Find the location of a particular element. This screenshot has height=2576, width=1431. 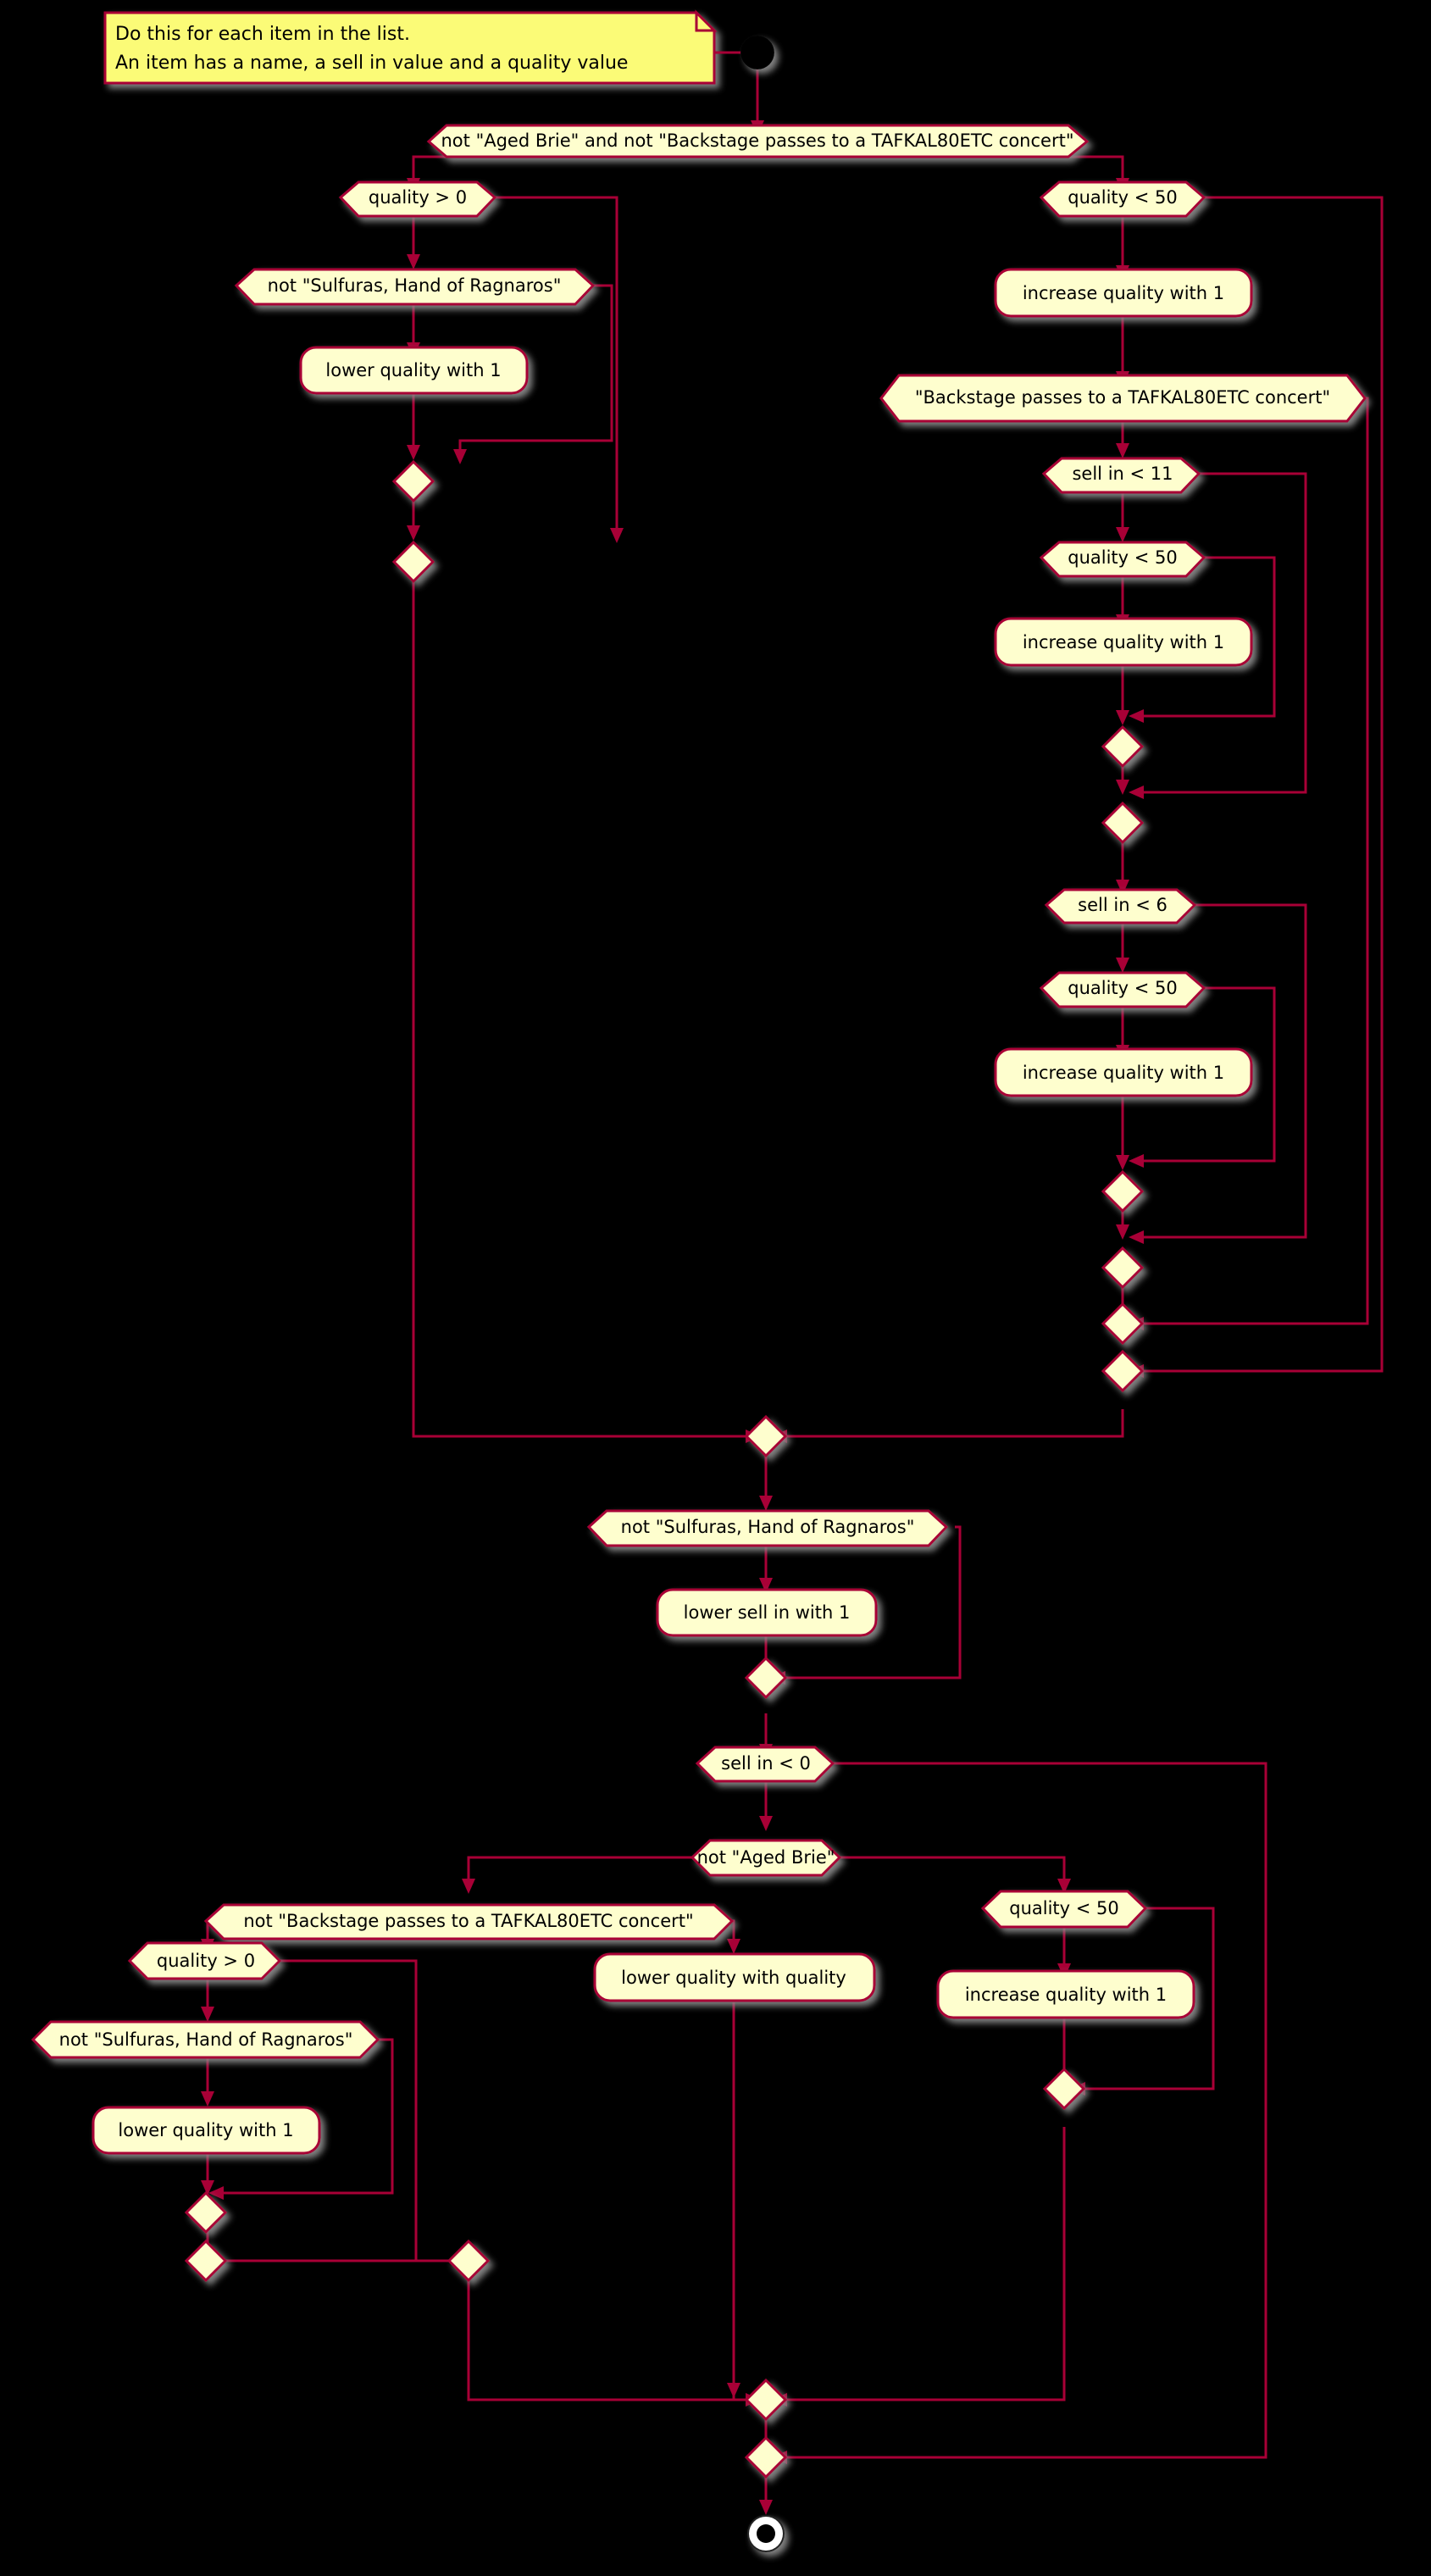

start-node is located at coordinates (757, 52).